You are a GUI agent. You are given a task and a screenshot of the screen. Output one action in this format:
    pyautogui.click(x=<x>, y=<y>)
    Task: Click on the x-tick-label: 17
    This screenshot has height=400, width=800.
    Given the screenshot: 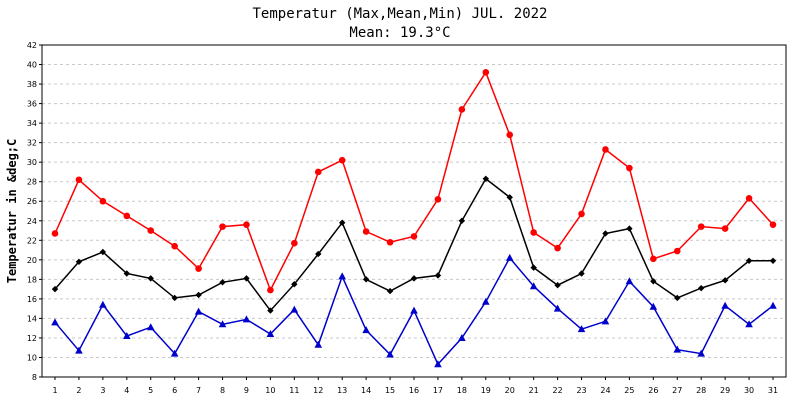 What is the action you would take?
    pyautogui.click(x=438, y=390)
    